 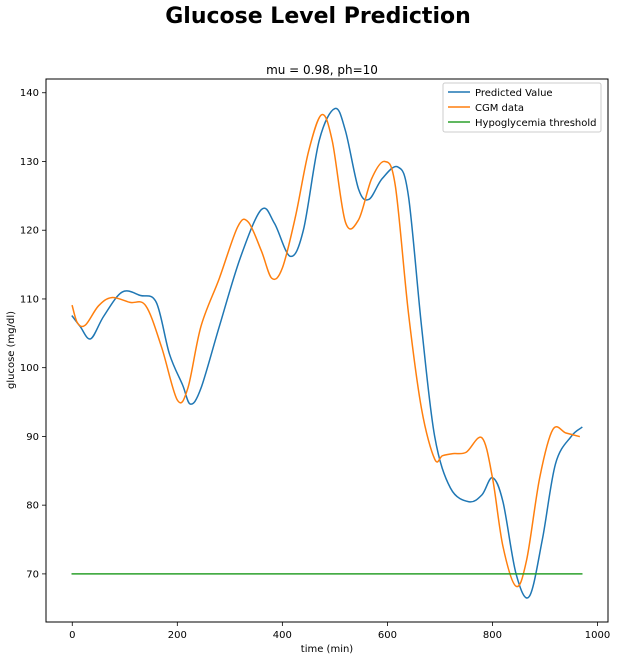 I want to click on y-tick-label: 90, so click(x=32, y=437).